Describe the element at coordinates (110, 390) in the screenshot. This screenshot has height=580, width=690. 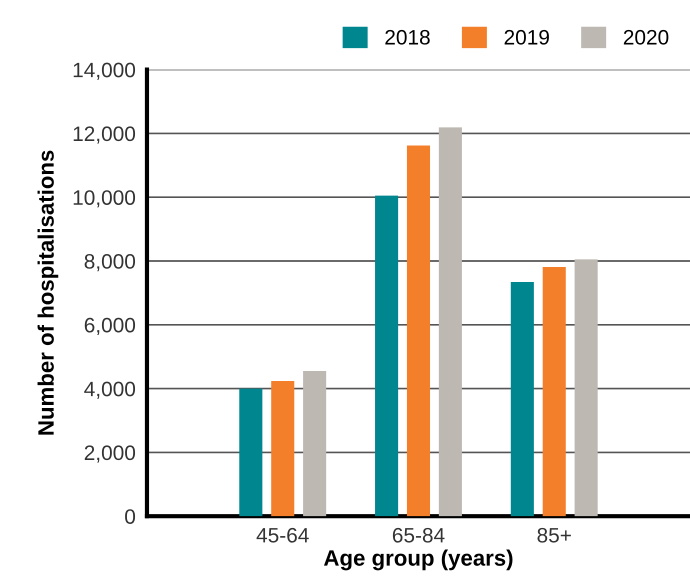
I see `y-tick-label: 4,000` at that location.